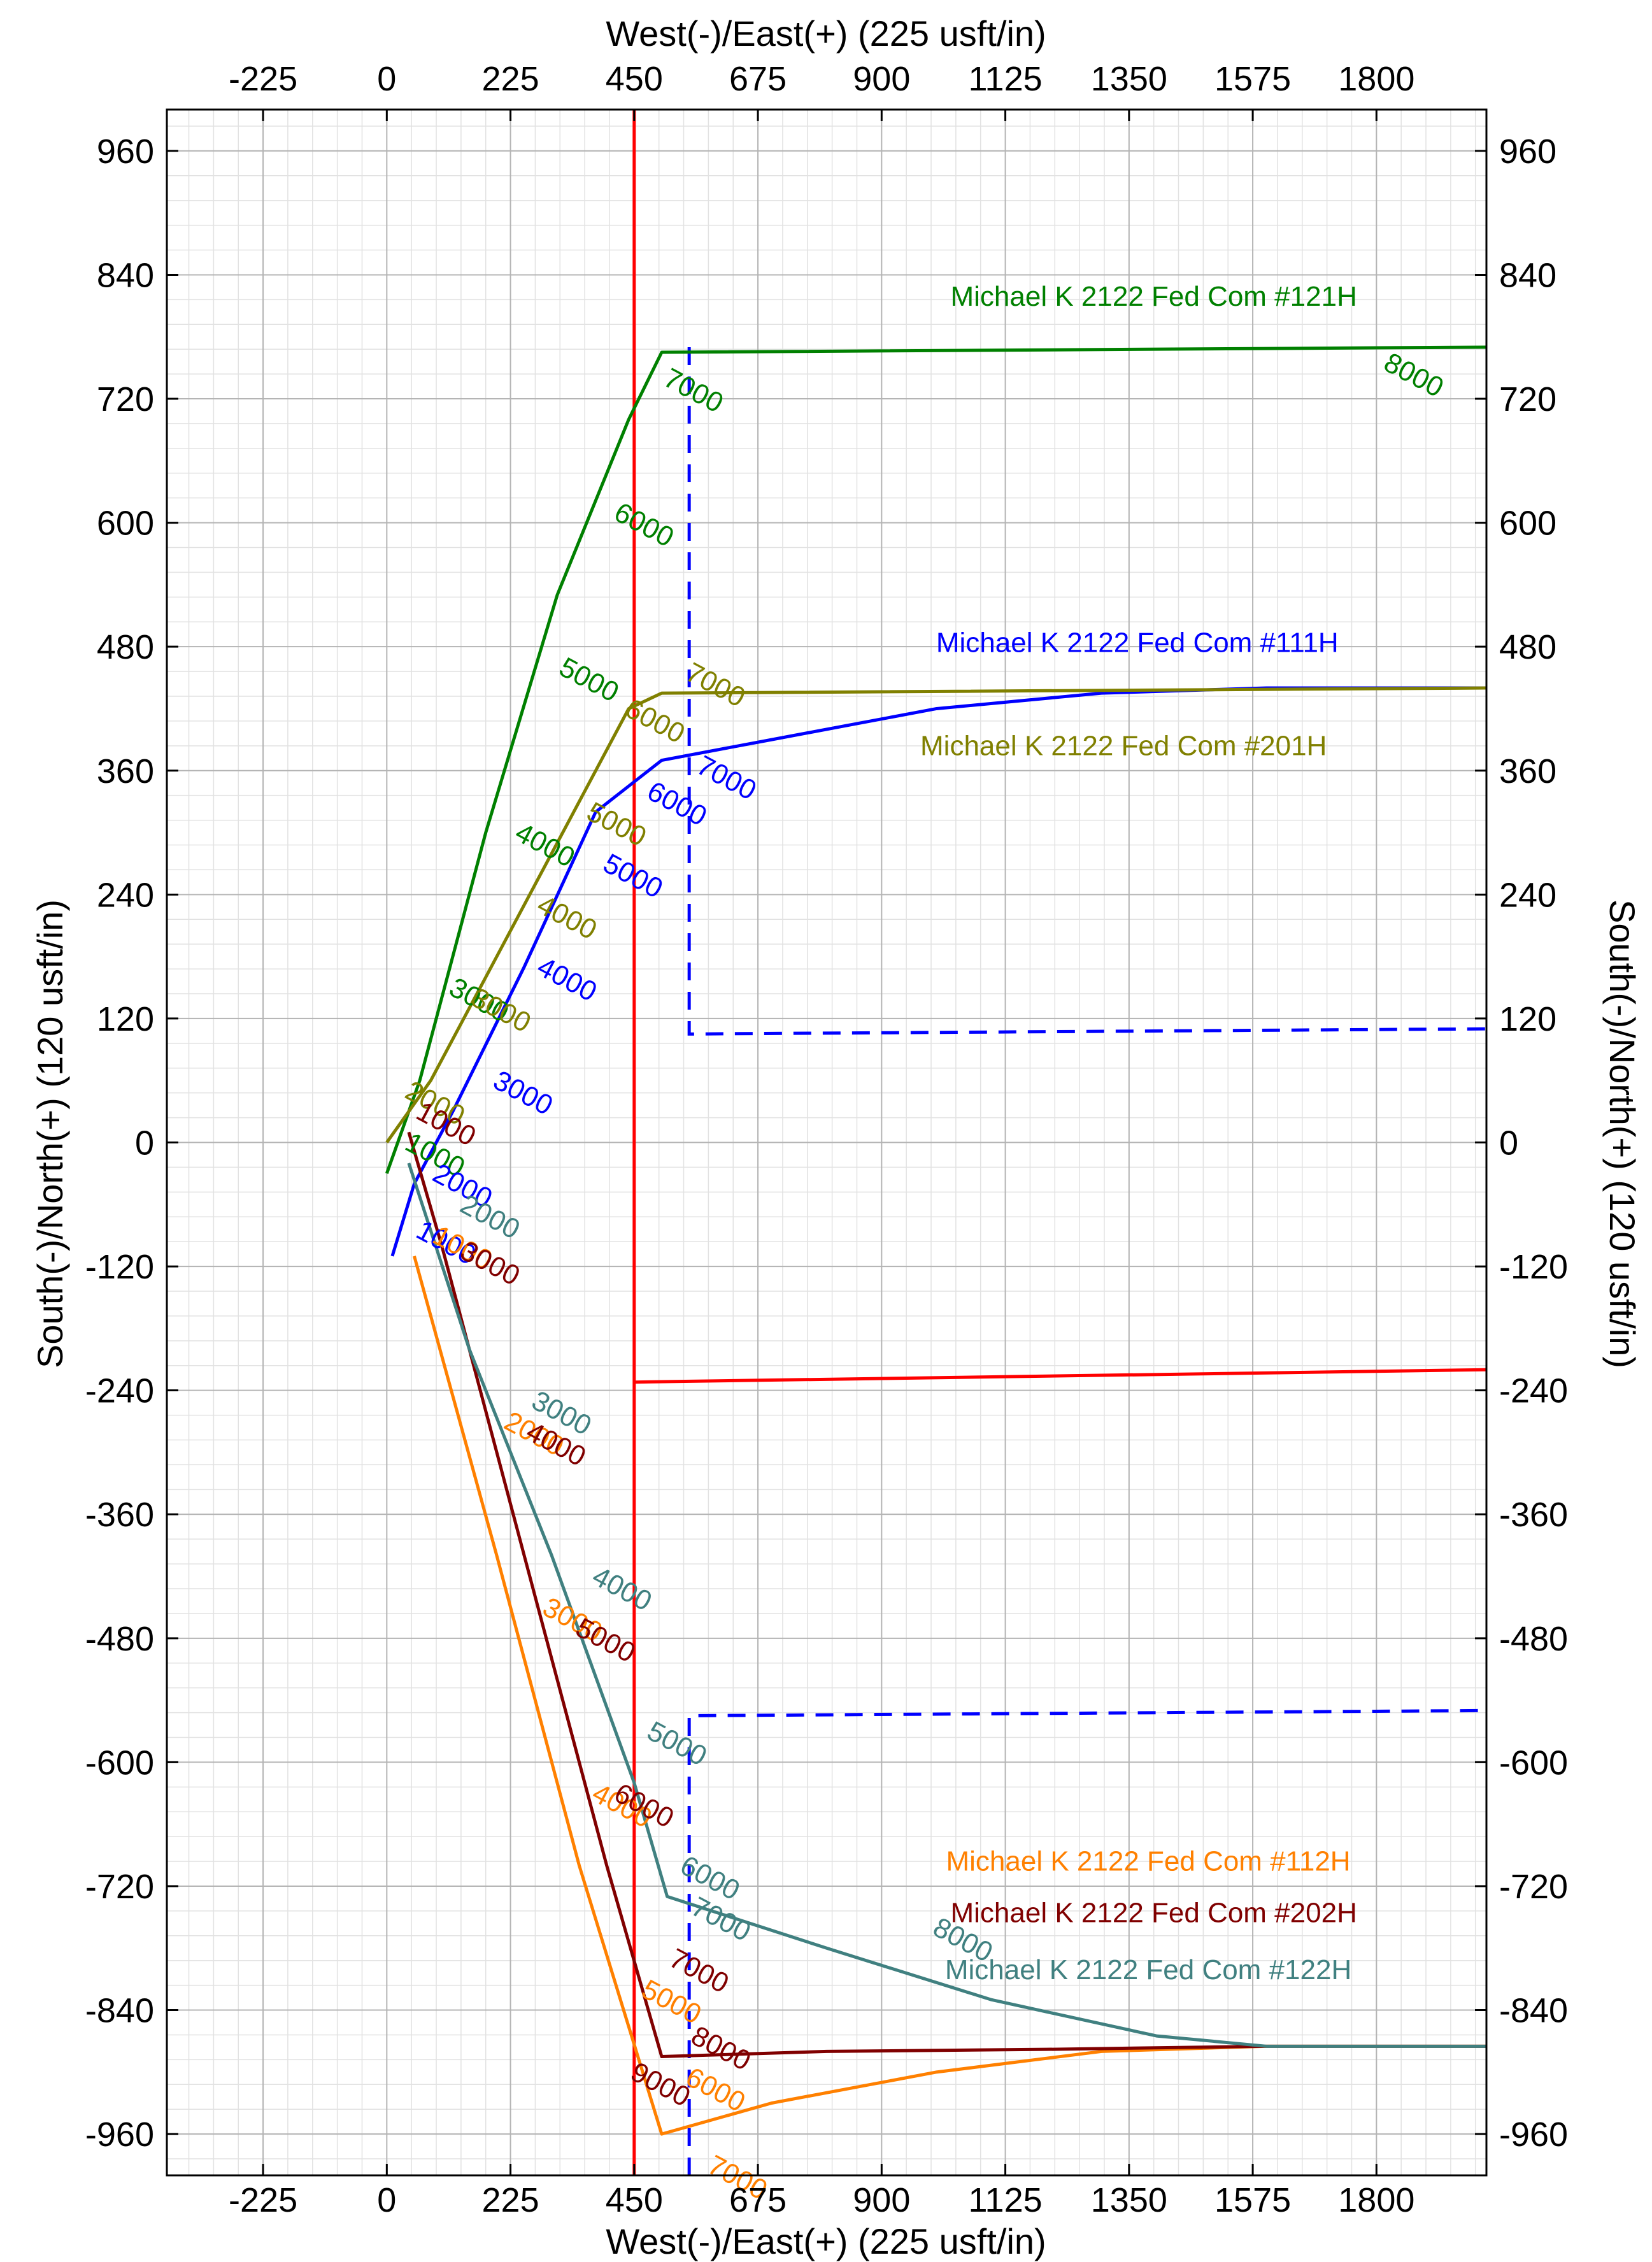 Image resolution: width=1652 pixels, height=2262 pixels. What do you see at coordinates (120, 1639) in the screenshot?
I see `y-tick-label-left: -480` at bounding box center [120, 1639].